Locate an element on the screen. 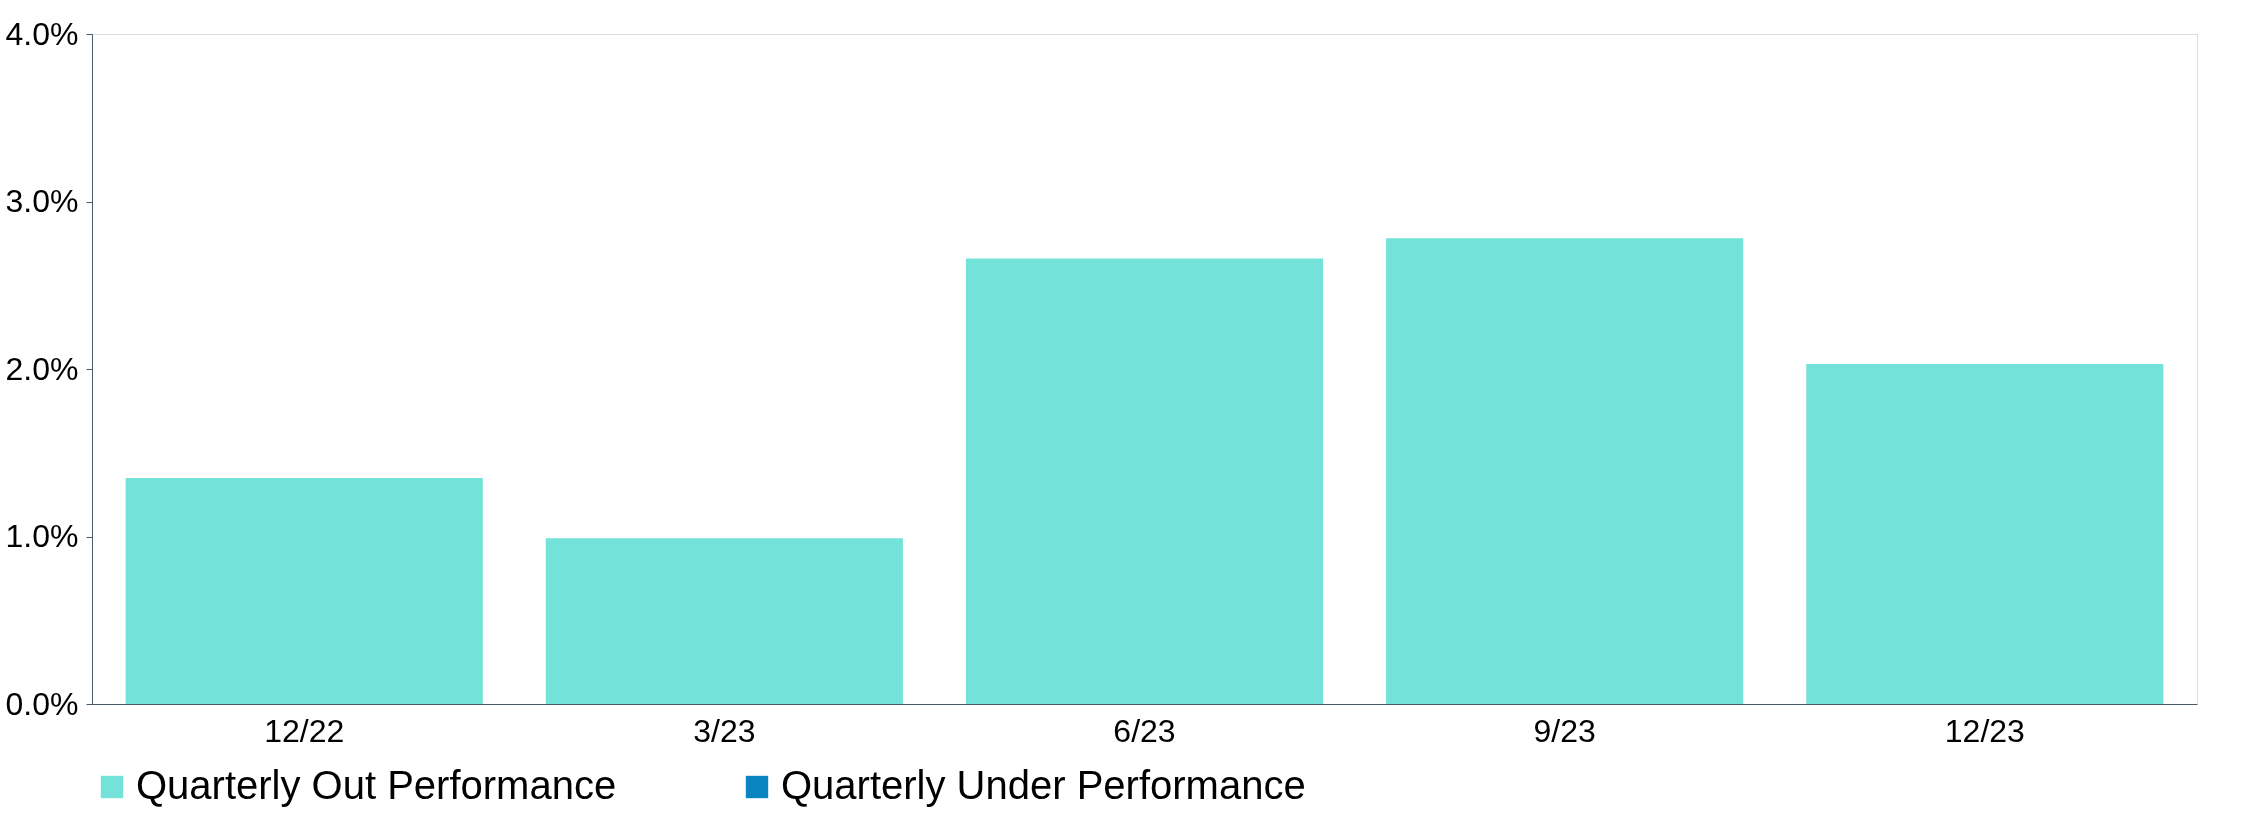  legend-label: Quarterly Under Performance is located at coordinates (1043, 785).